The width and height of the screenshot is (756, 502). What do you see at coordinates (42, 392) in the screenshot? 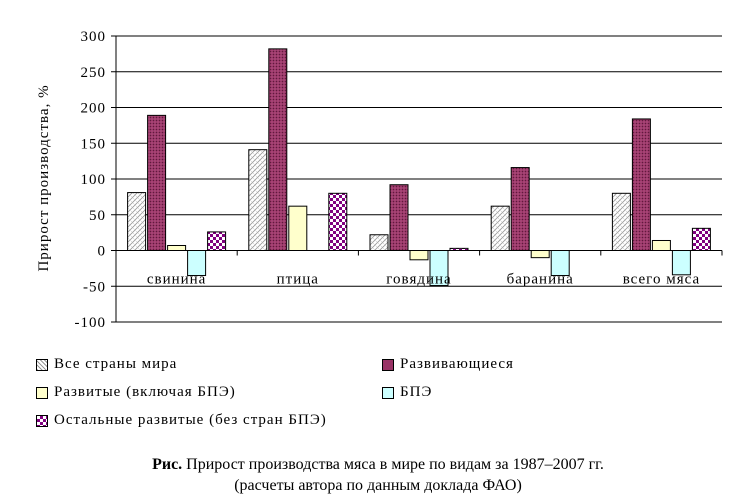
I see `legend-swatch-developed` at bounding box center [42, 392].